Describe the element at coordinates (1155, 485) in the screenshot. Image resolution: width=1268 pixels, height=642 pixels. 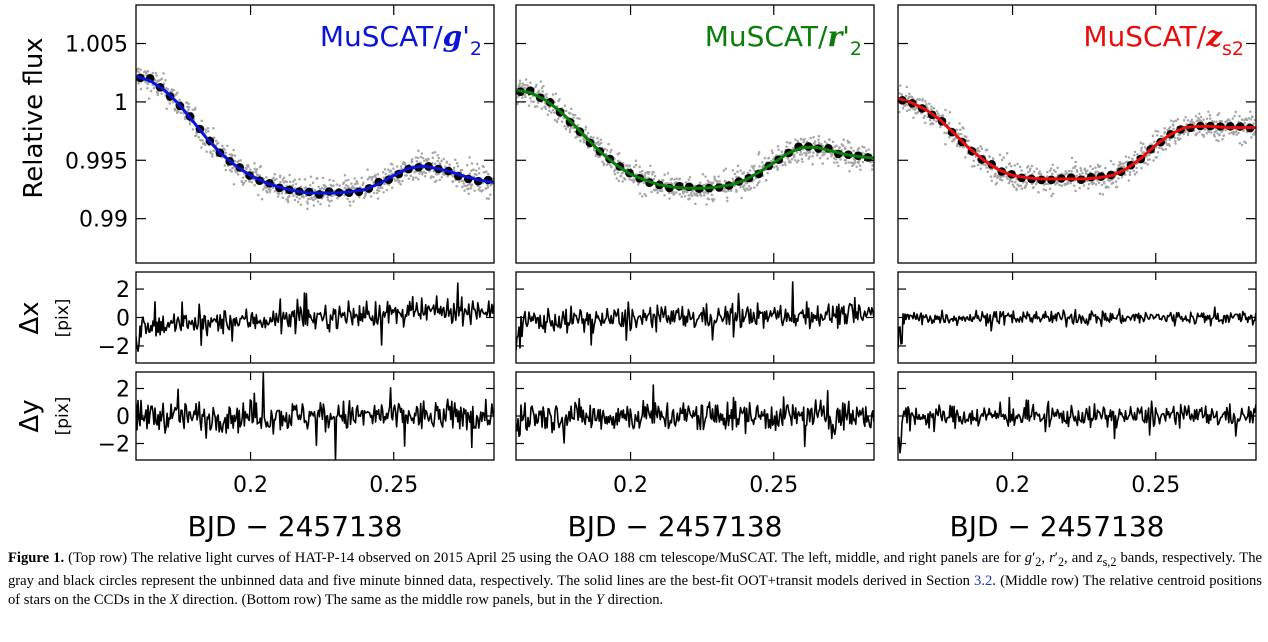
I see `xtick-label: 0.25` at that location.